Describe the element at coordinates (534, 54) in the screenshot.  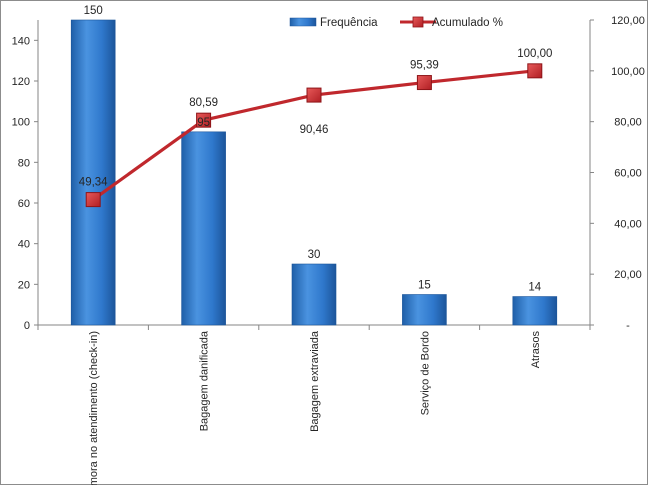
I see `line-data-label: 100,00` at that location.